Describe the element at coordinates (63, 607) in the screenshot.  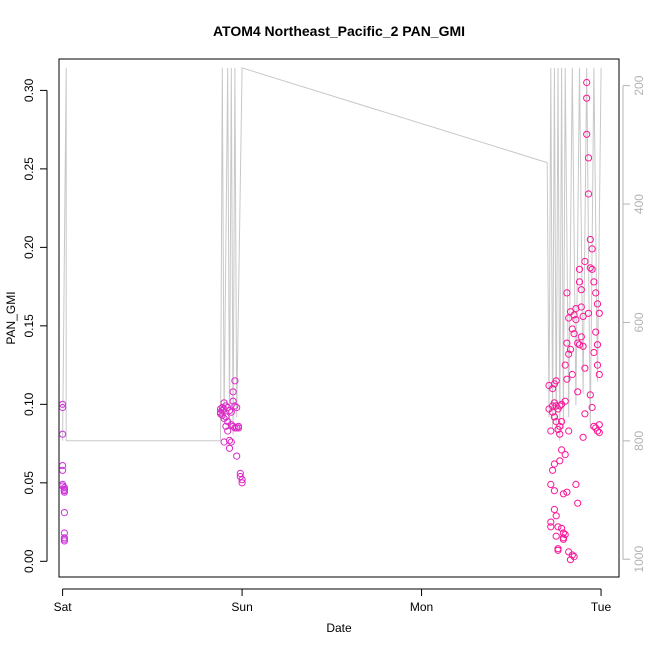
I see `x-tick-label: Sat` at that location.